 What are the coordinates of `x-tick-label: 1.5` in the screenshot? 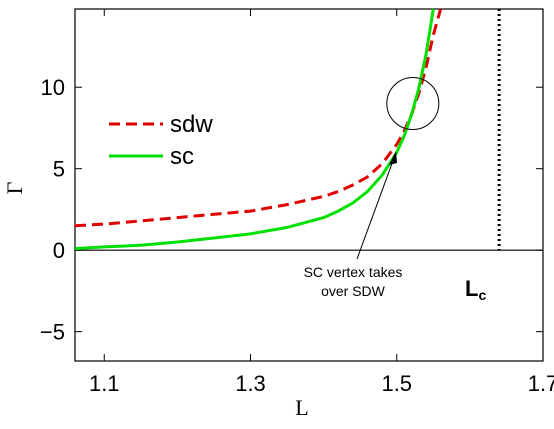 It's located at (396, 383).